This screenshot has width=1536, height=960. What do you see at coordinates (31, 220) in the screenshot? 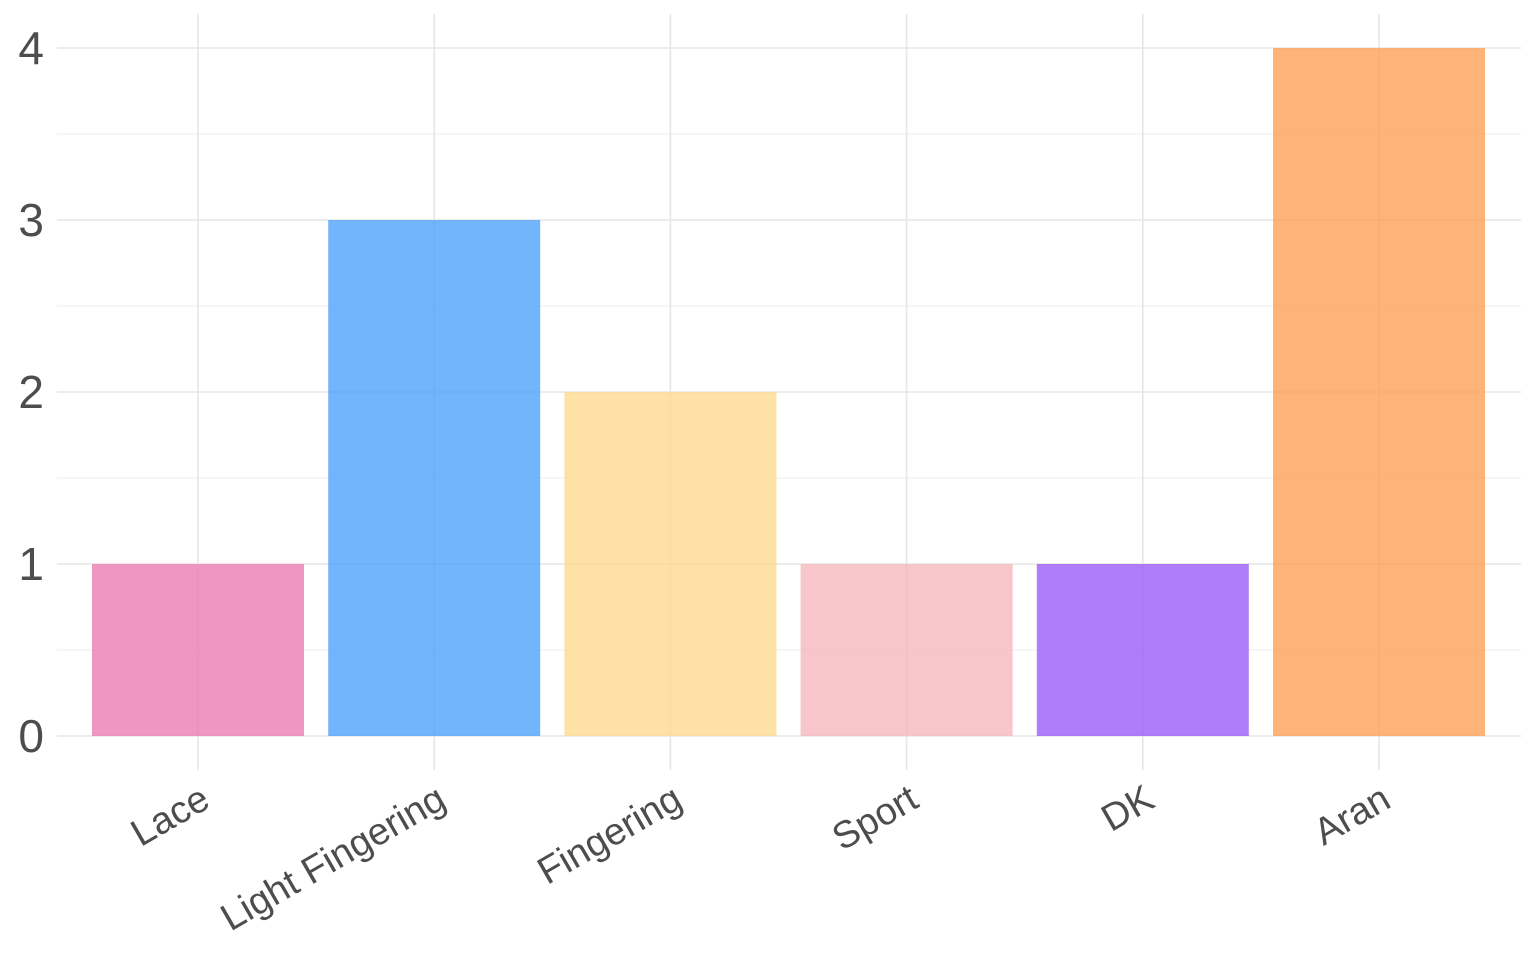
I see `y-tick-label: 3` at bounding box center [31, 220].